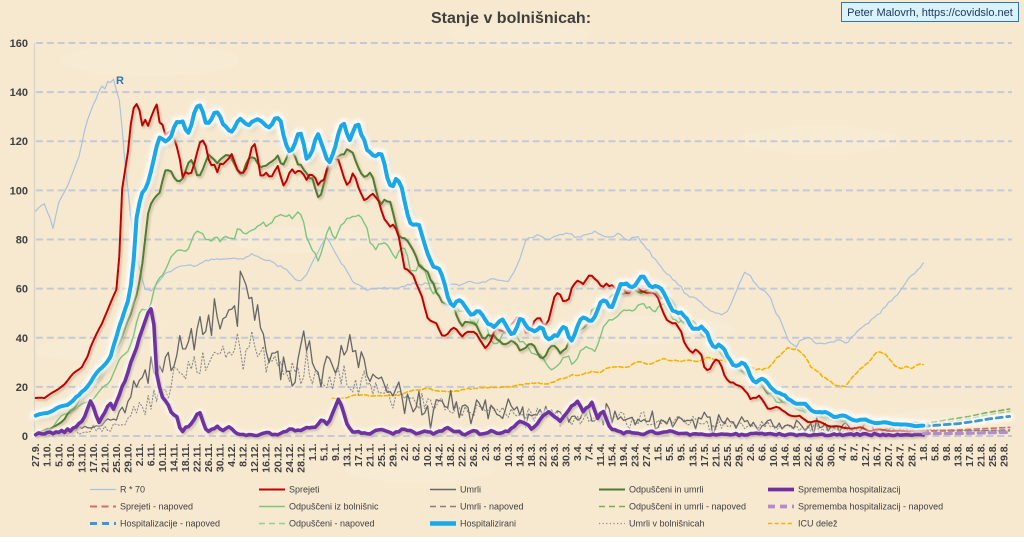 Image resolution: width=1024 pixels, height=542 pixels. I want to click on svg-text: 23.4., so click(636, 454).